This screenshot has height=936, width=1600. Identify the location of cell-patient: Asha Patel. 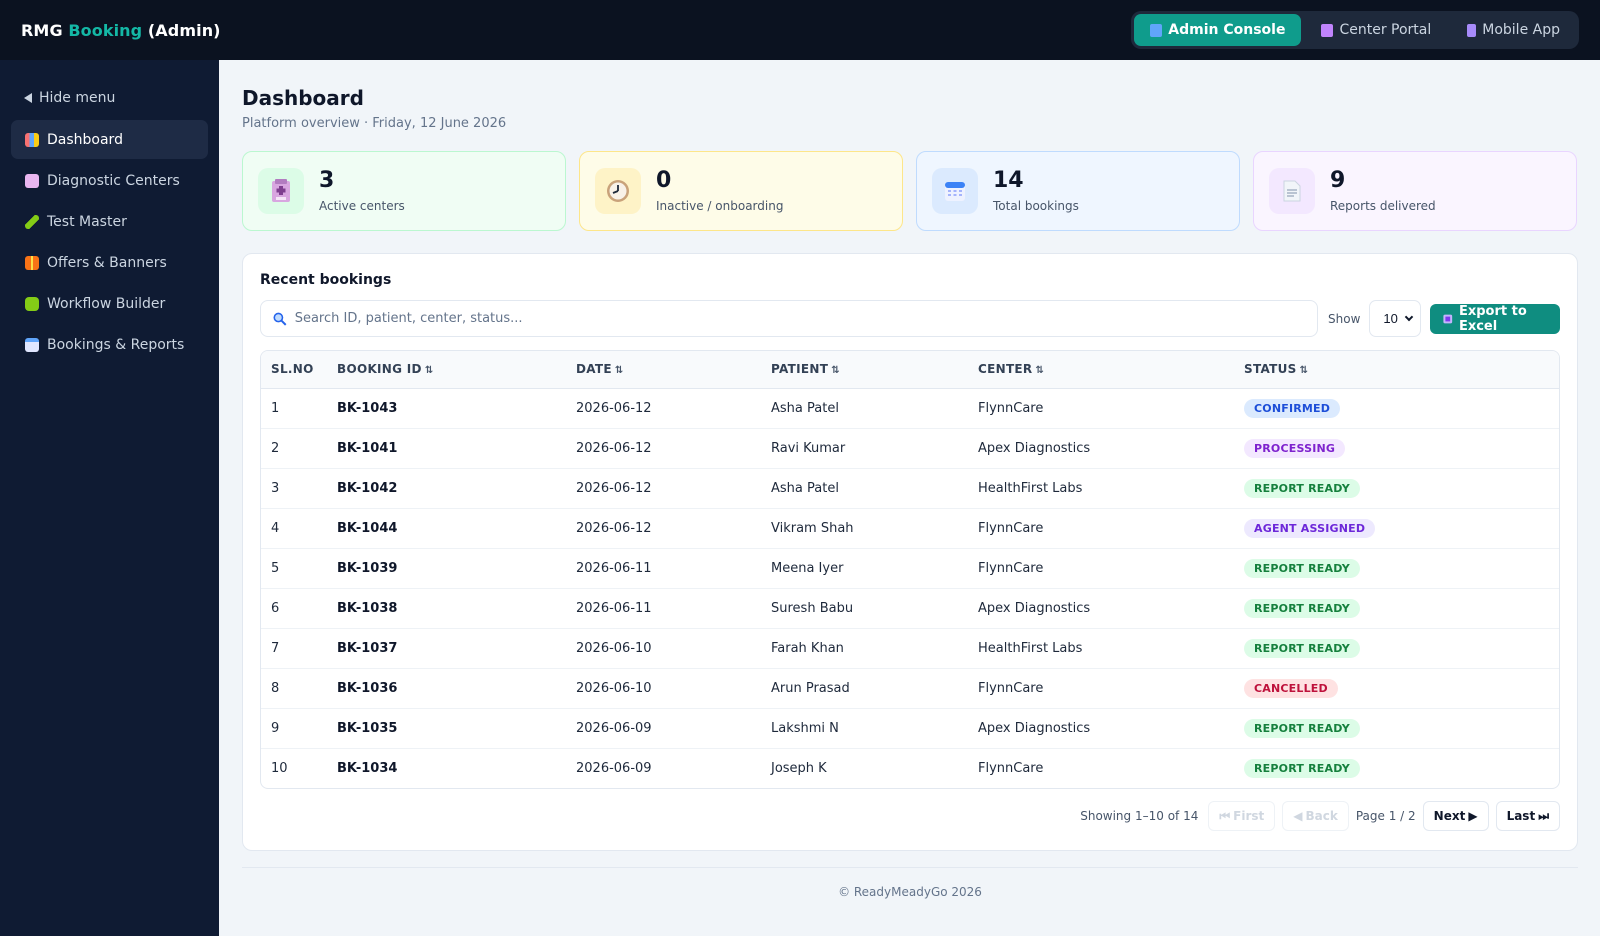
(864, 408).